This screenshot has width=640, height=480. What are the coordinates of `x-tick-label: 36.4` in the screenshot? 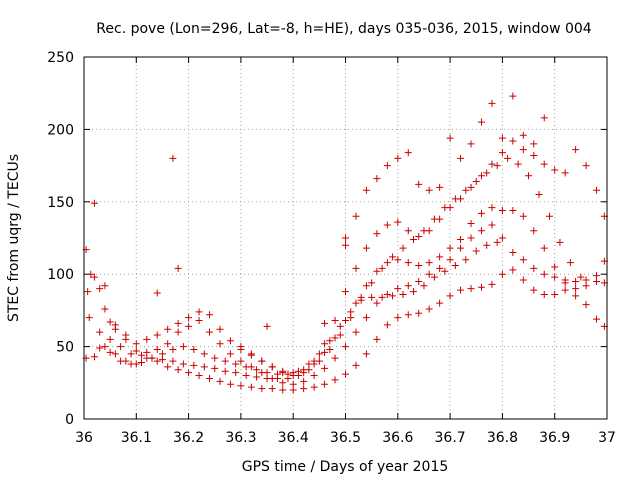 It's located at (293, 438).